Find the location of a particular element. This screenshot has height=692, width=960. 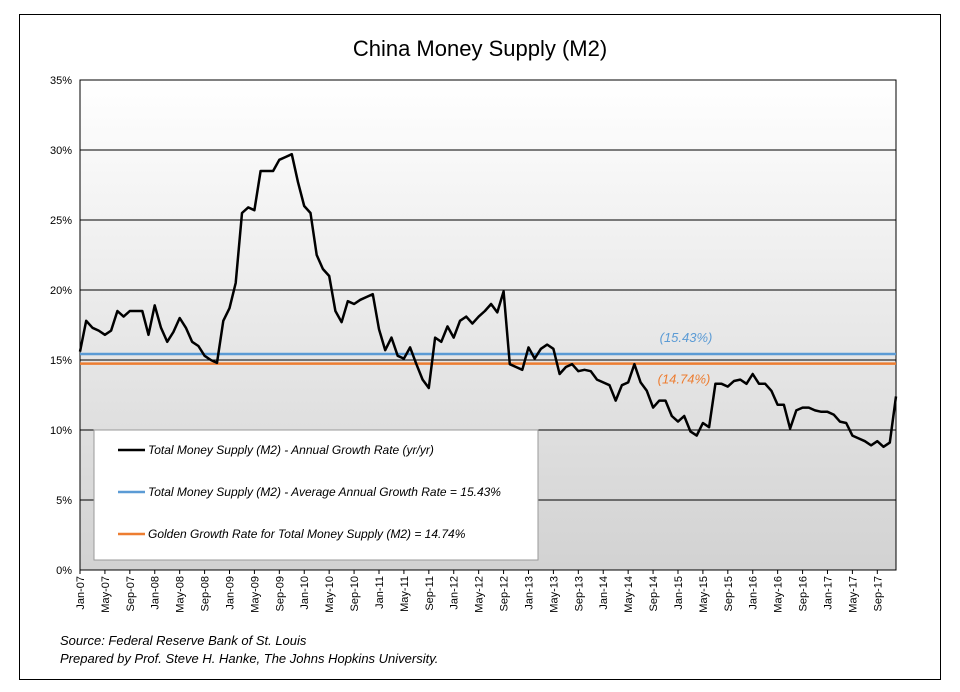

x-tick-label: Sep-10 is located at coordinates (355, 593).